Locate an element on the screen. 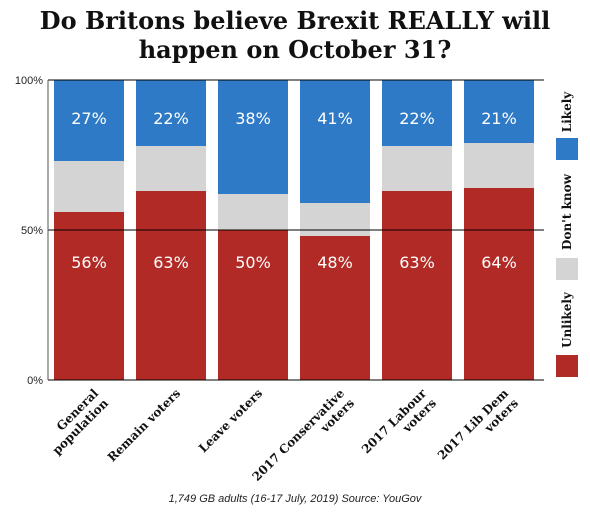  category-label-5: 2017 Lib Demvoters is located at coordinates (478, 429).